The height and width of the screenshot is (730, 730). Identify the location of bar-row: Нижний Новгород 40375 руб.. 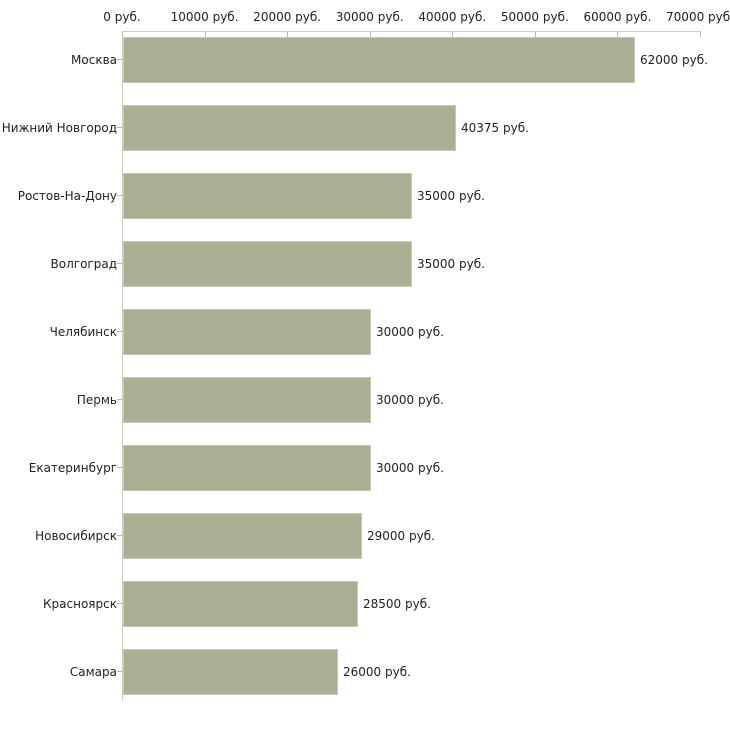
(365, 128).